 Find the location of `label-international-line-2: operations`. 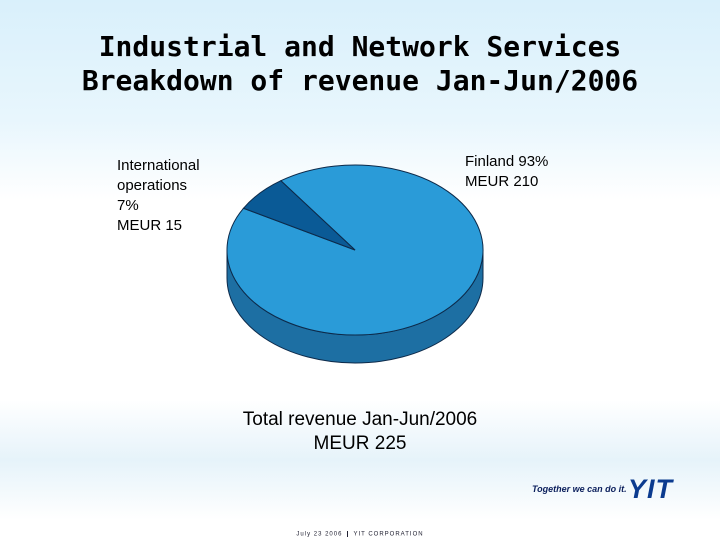

label-international-line-2: operations is located at coordinates (152, 185).